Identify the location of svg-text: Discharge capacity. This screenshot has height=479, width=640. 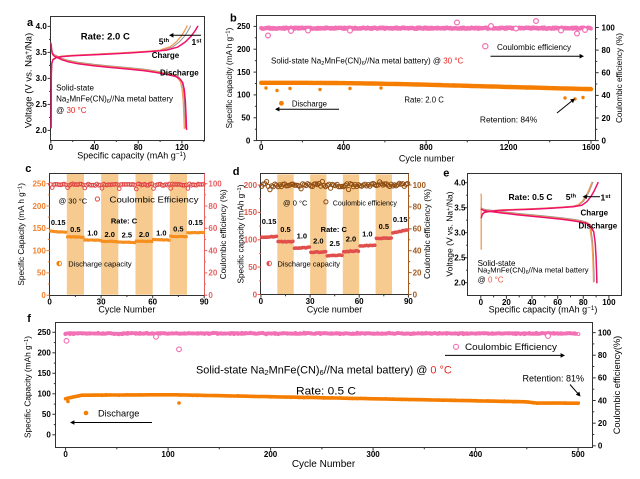
(309, 263).